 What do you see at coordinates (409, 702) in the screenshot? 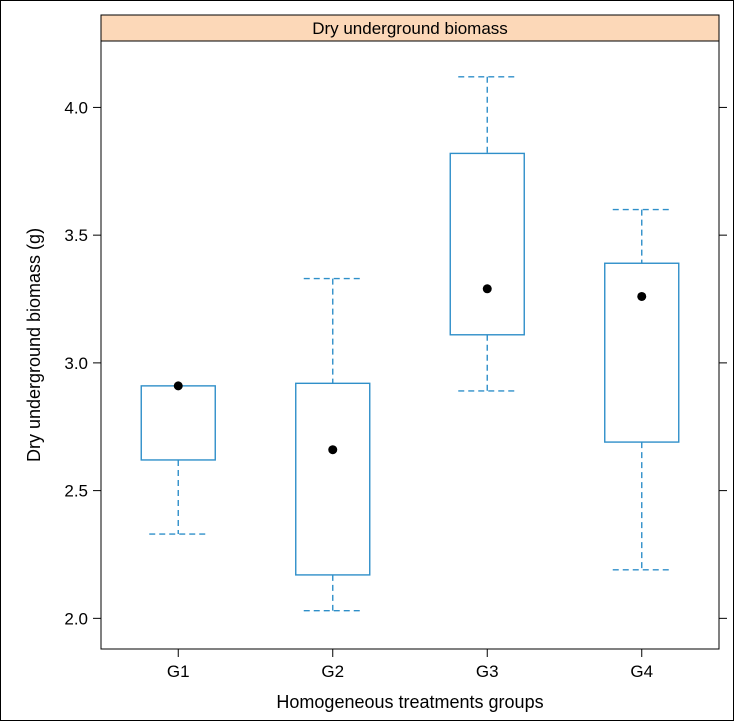
I see `x-axis-title: Homogeneous treatments groups` at bounding box center [409, 702].